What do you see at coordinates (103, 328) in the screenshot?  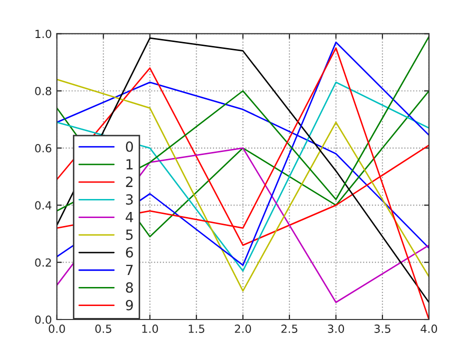 I see `x-tick-label: 0.5` at bounding box center [103, 328].